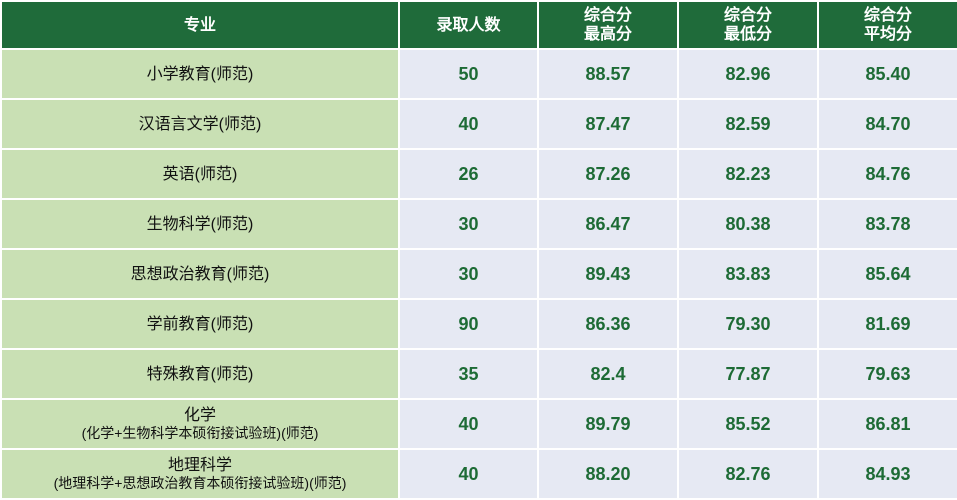  I want to click on max-score-cell: 89.43, so click(608, 274).